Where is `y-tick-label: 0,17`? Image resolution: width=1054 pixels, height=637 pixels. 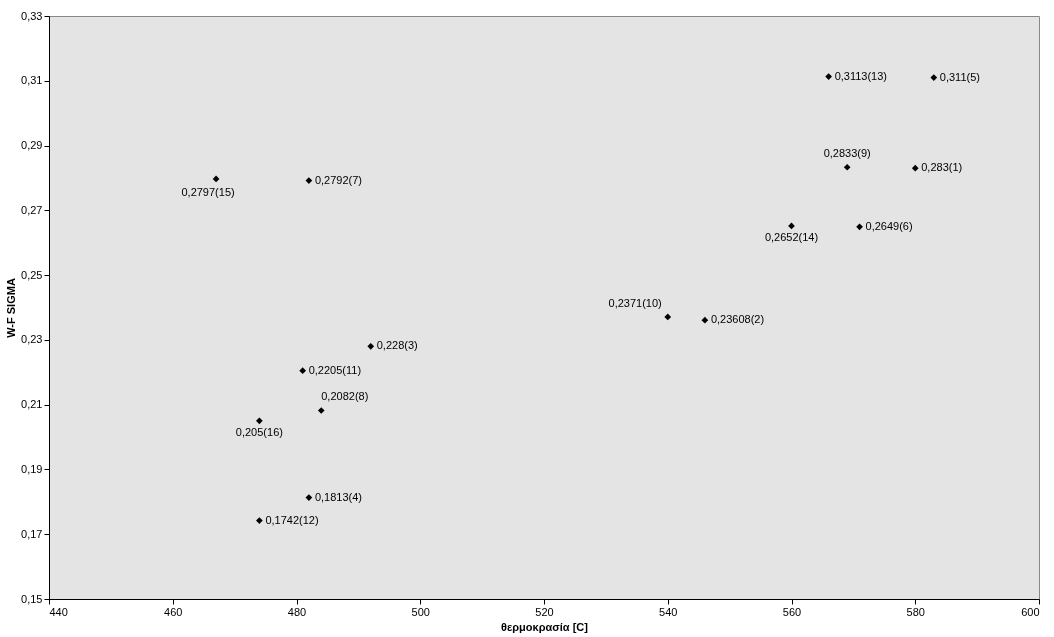
y-tick-label: 0,17 is located at coordinates (32, 533).